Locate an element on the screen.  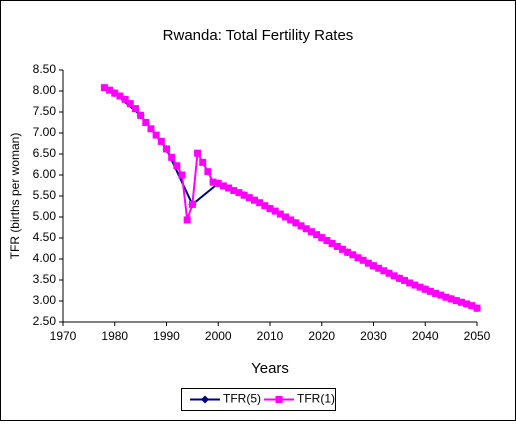
y-tick-label: 7.50 is located at coordinates (45, 111).